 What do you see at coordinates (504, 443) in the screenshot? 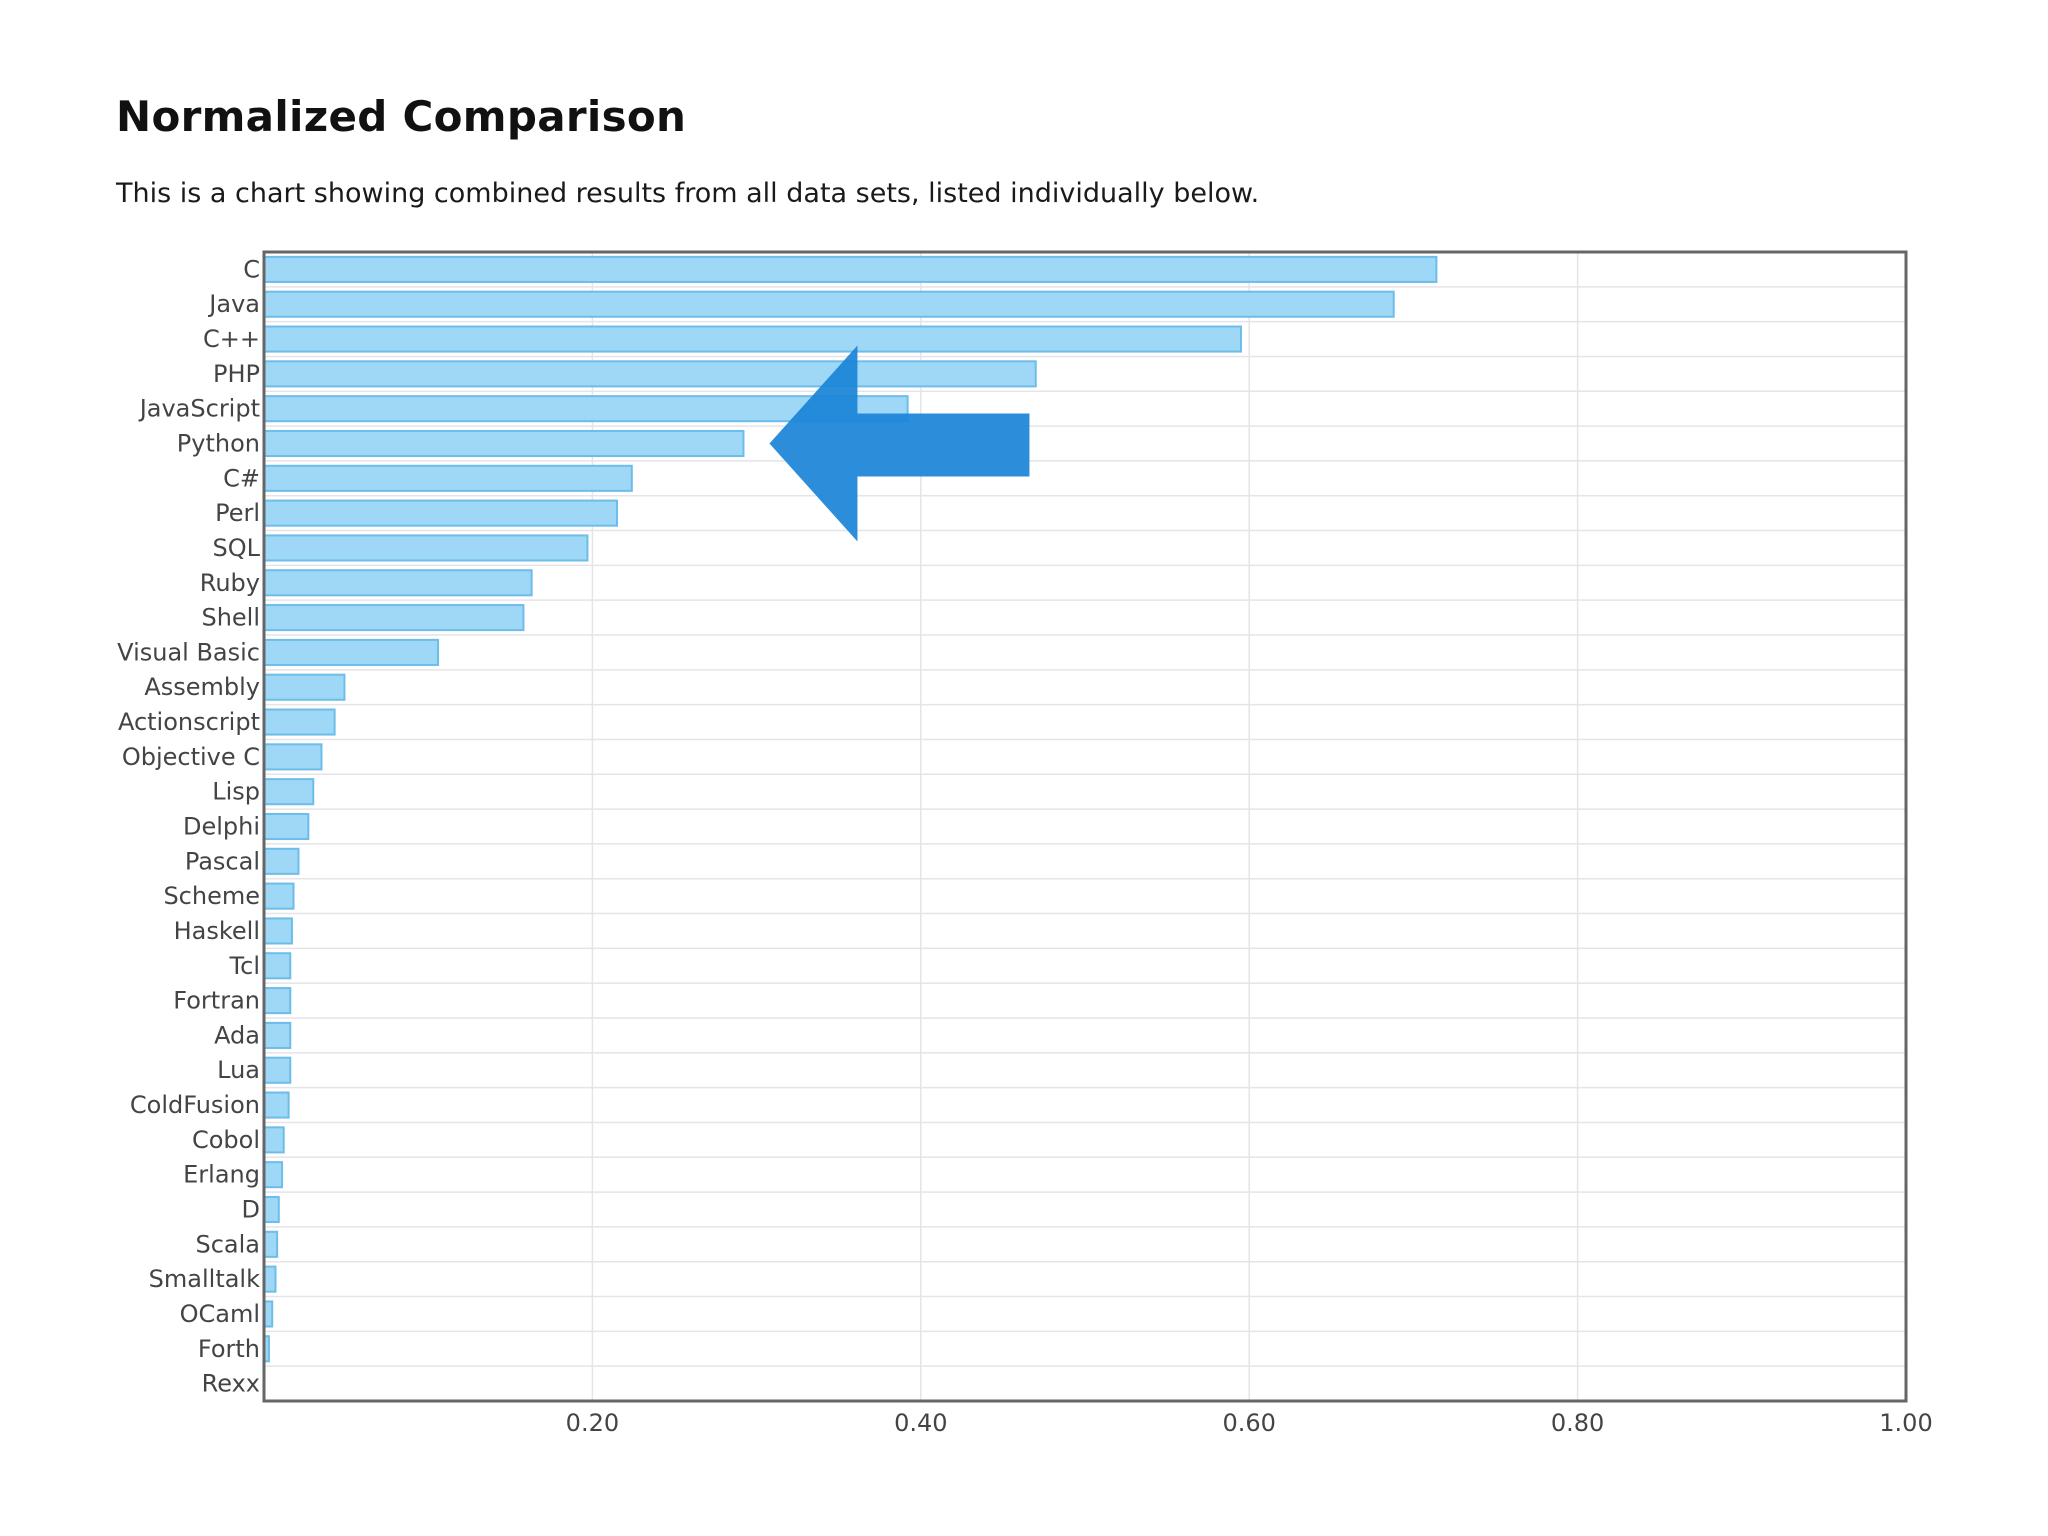
I see `bar-python` at bounding box center [504, 443].